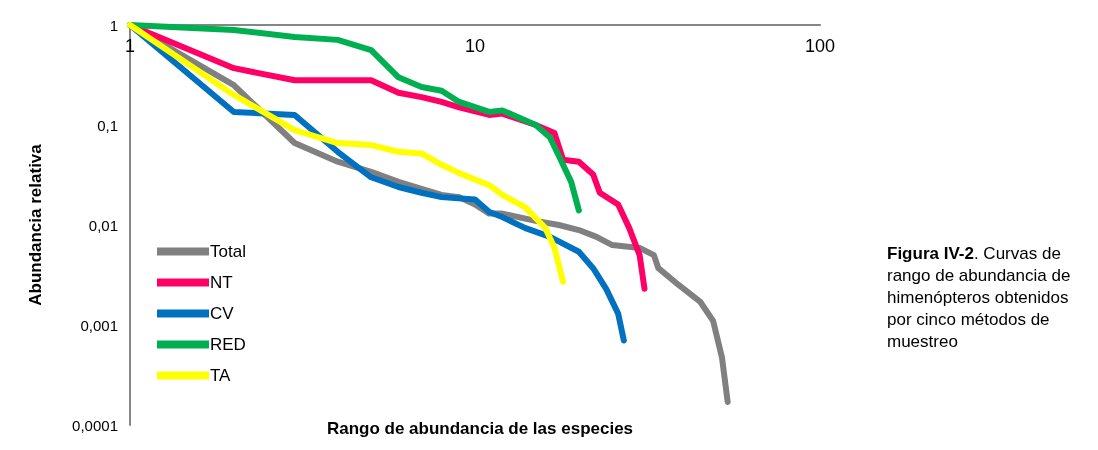 The height and width of the screenshot is (450, 1098). What do you see at coordinates (228, 344) in the screenshot?
I see `legend-label: RED` at bounding box center [228, 344].